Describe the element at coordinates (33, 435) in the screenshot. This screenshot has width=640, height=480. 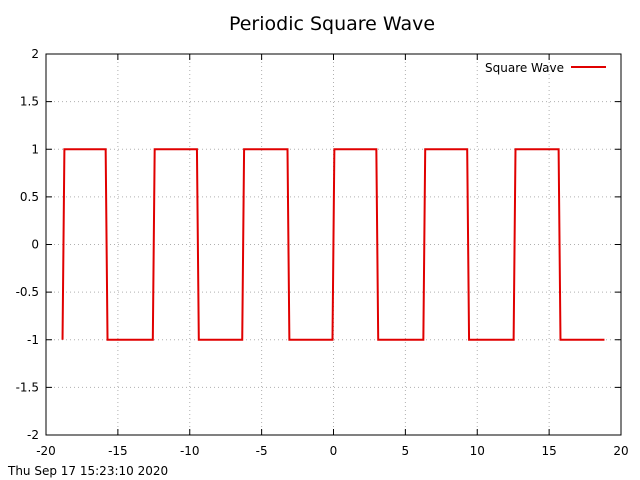
I see `y-tick-label: -2` at that location.